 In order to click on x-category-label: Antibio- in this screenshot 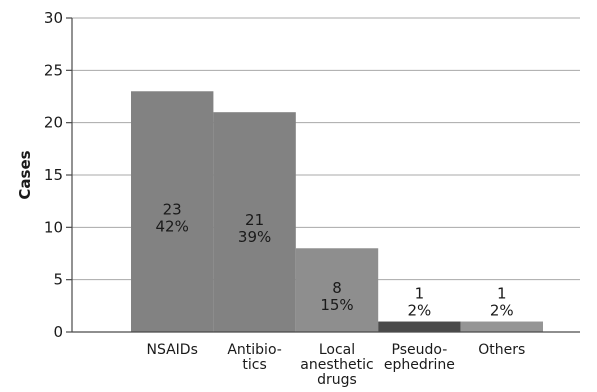, I will do `click(254, 350)`.